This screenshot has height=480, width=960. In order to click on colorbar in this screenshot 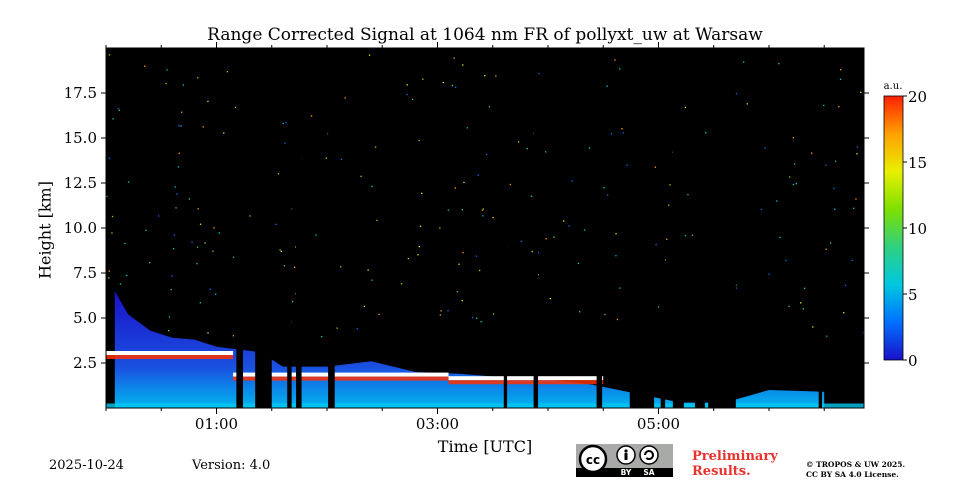, I will do `click(893, 228)`.